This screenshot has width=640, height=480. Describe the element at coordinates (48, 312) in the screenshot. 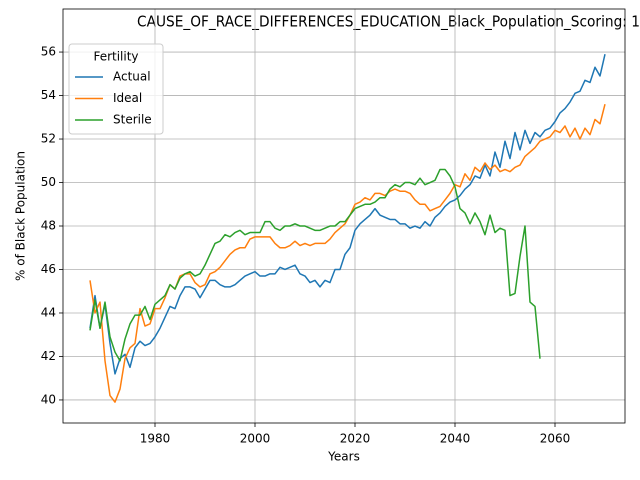

I see `y-tick-label: 44` at that location.